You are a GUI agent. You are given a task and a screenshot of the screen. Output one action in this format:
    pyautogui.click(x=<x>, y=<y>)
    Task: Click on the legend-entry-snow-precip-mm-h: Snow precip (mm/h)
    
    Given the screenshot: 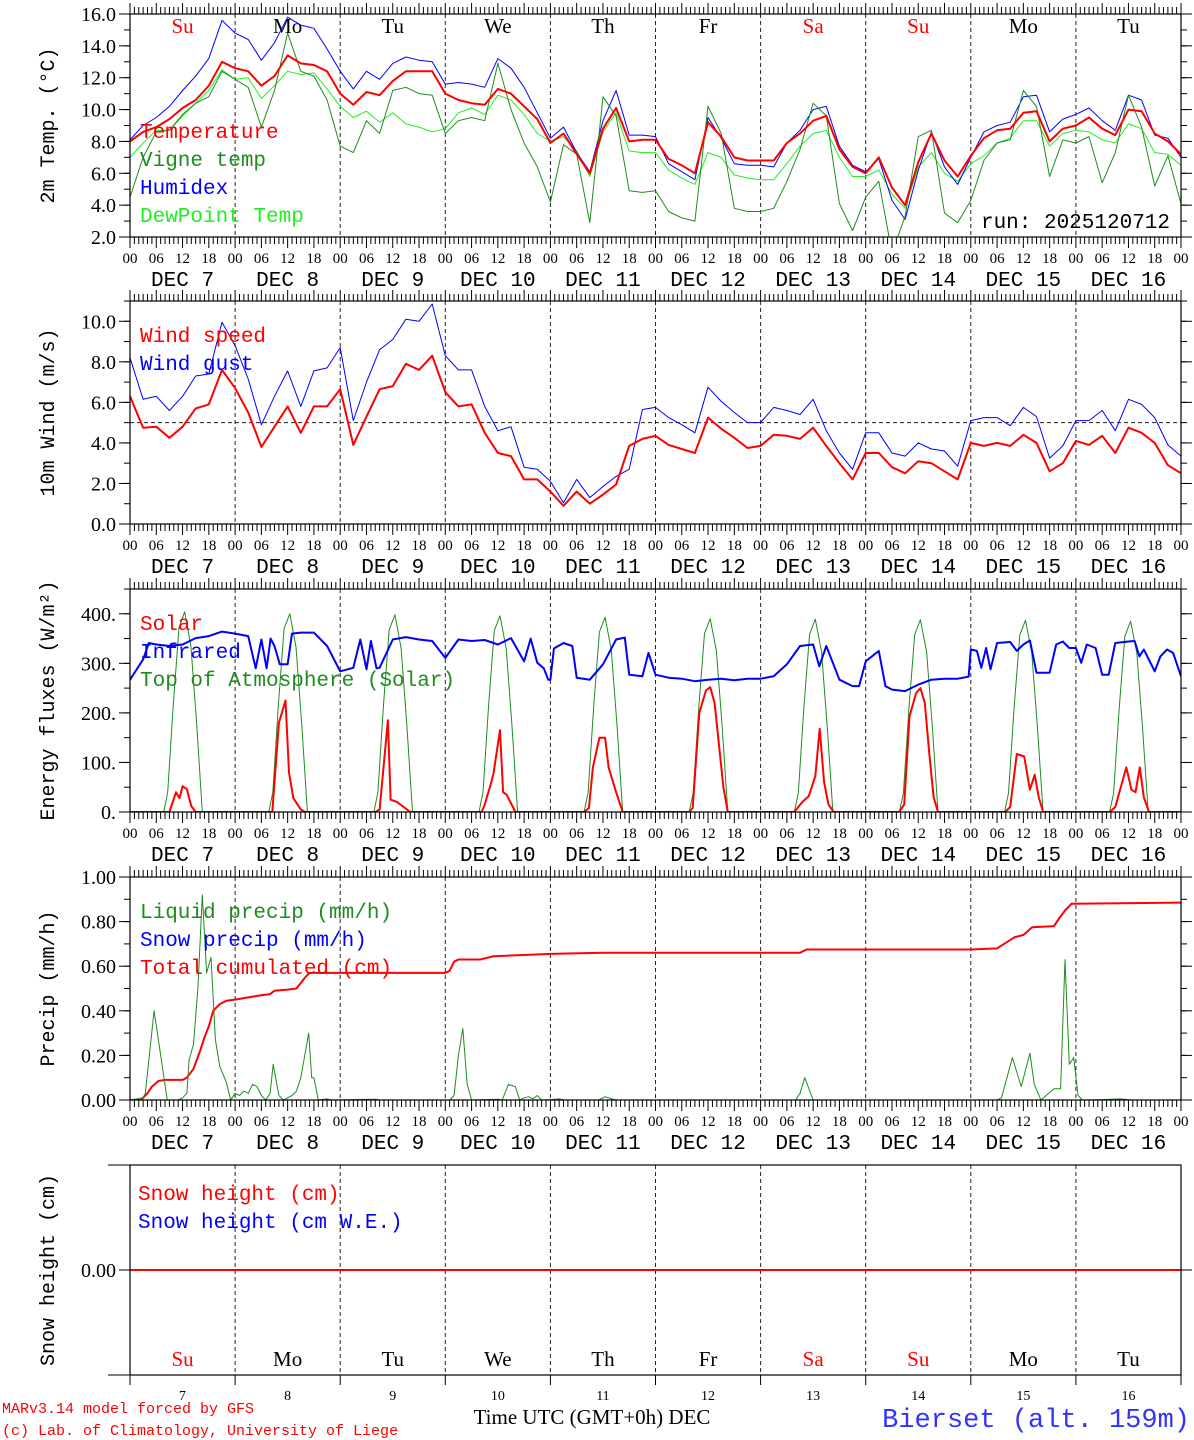 What is the action you would take?
    pyautogui.click(x=253, y=941)
    